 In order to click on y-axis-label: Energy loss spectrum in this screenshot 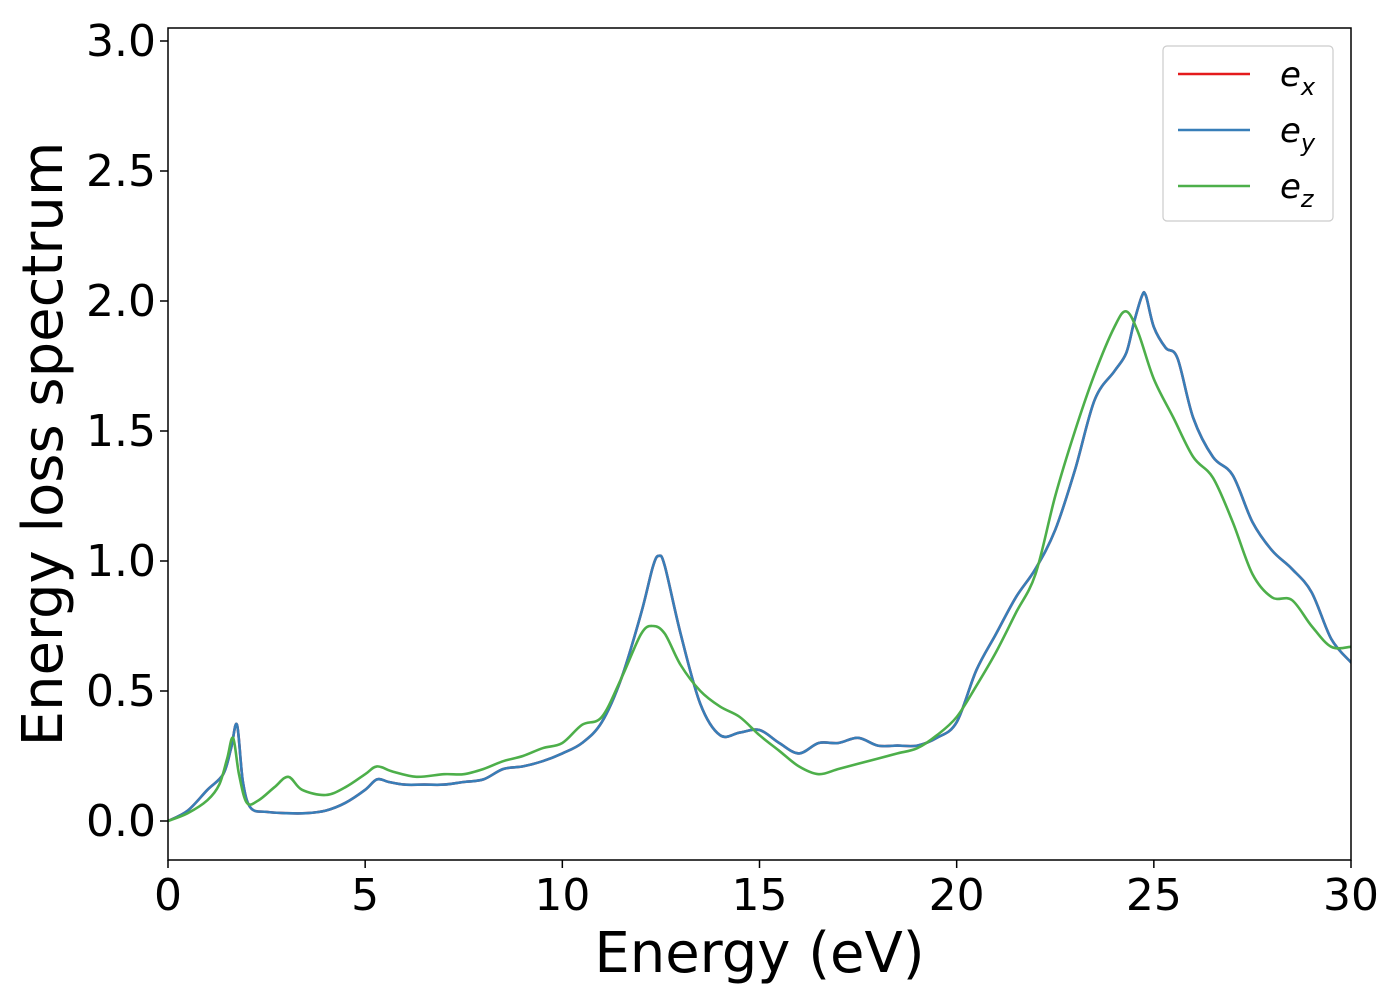, I will do `click(43, 444)`.